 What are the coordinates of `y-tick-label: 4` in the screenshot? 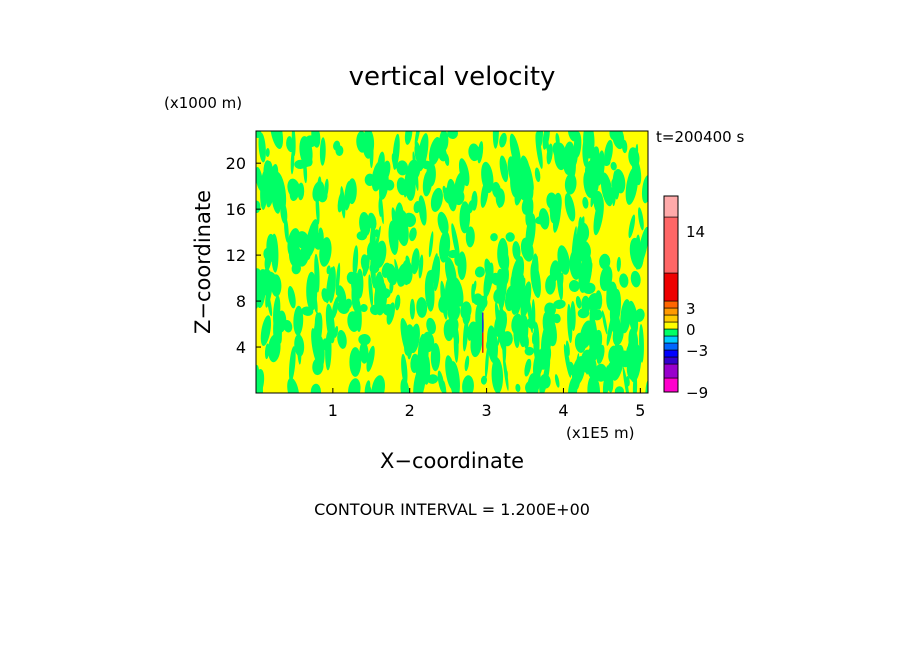 It's located at (241, 347).